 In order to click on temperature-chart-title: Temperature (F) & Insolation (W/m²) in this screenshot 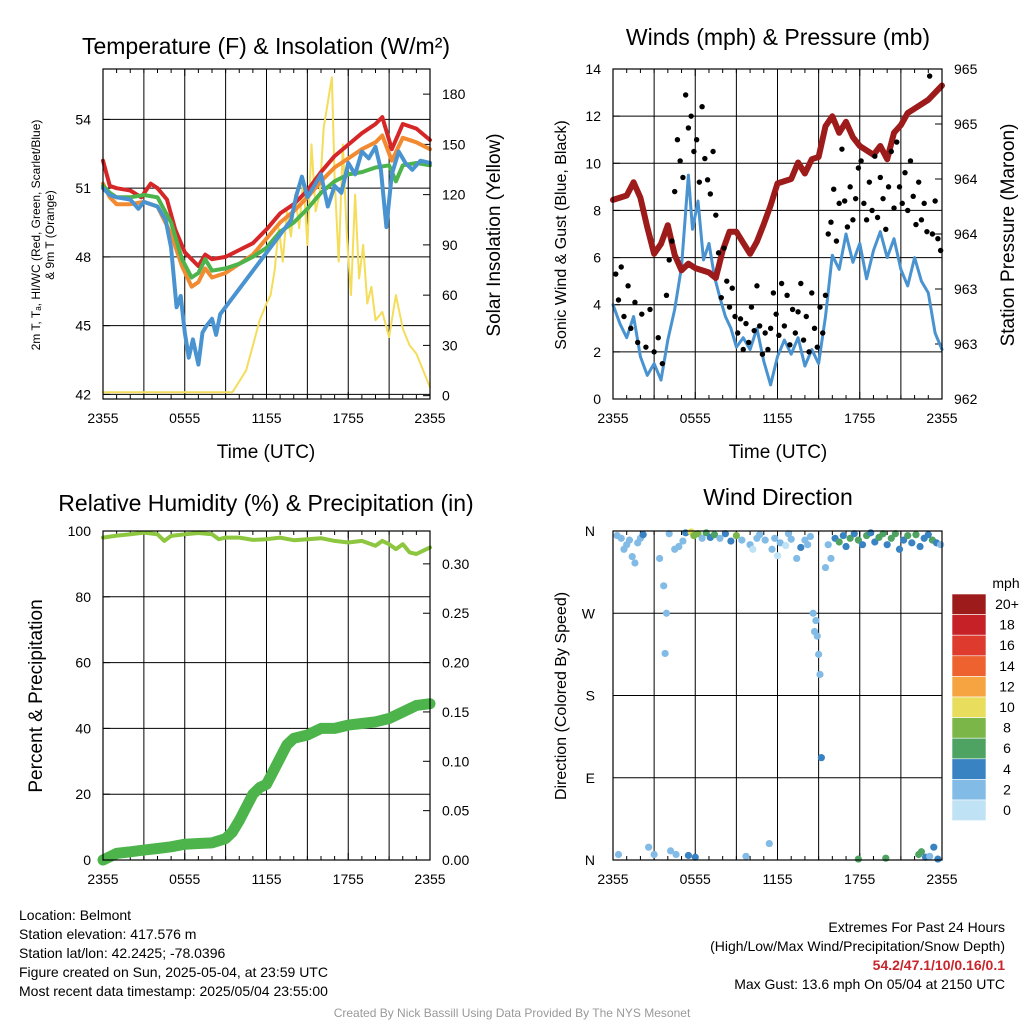, I will do `click(266, 46)`.